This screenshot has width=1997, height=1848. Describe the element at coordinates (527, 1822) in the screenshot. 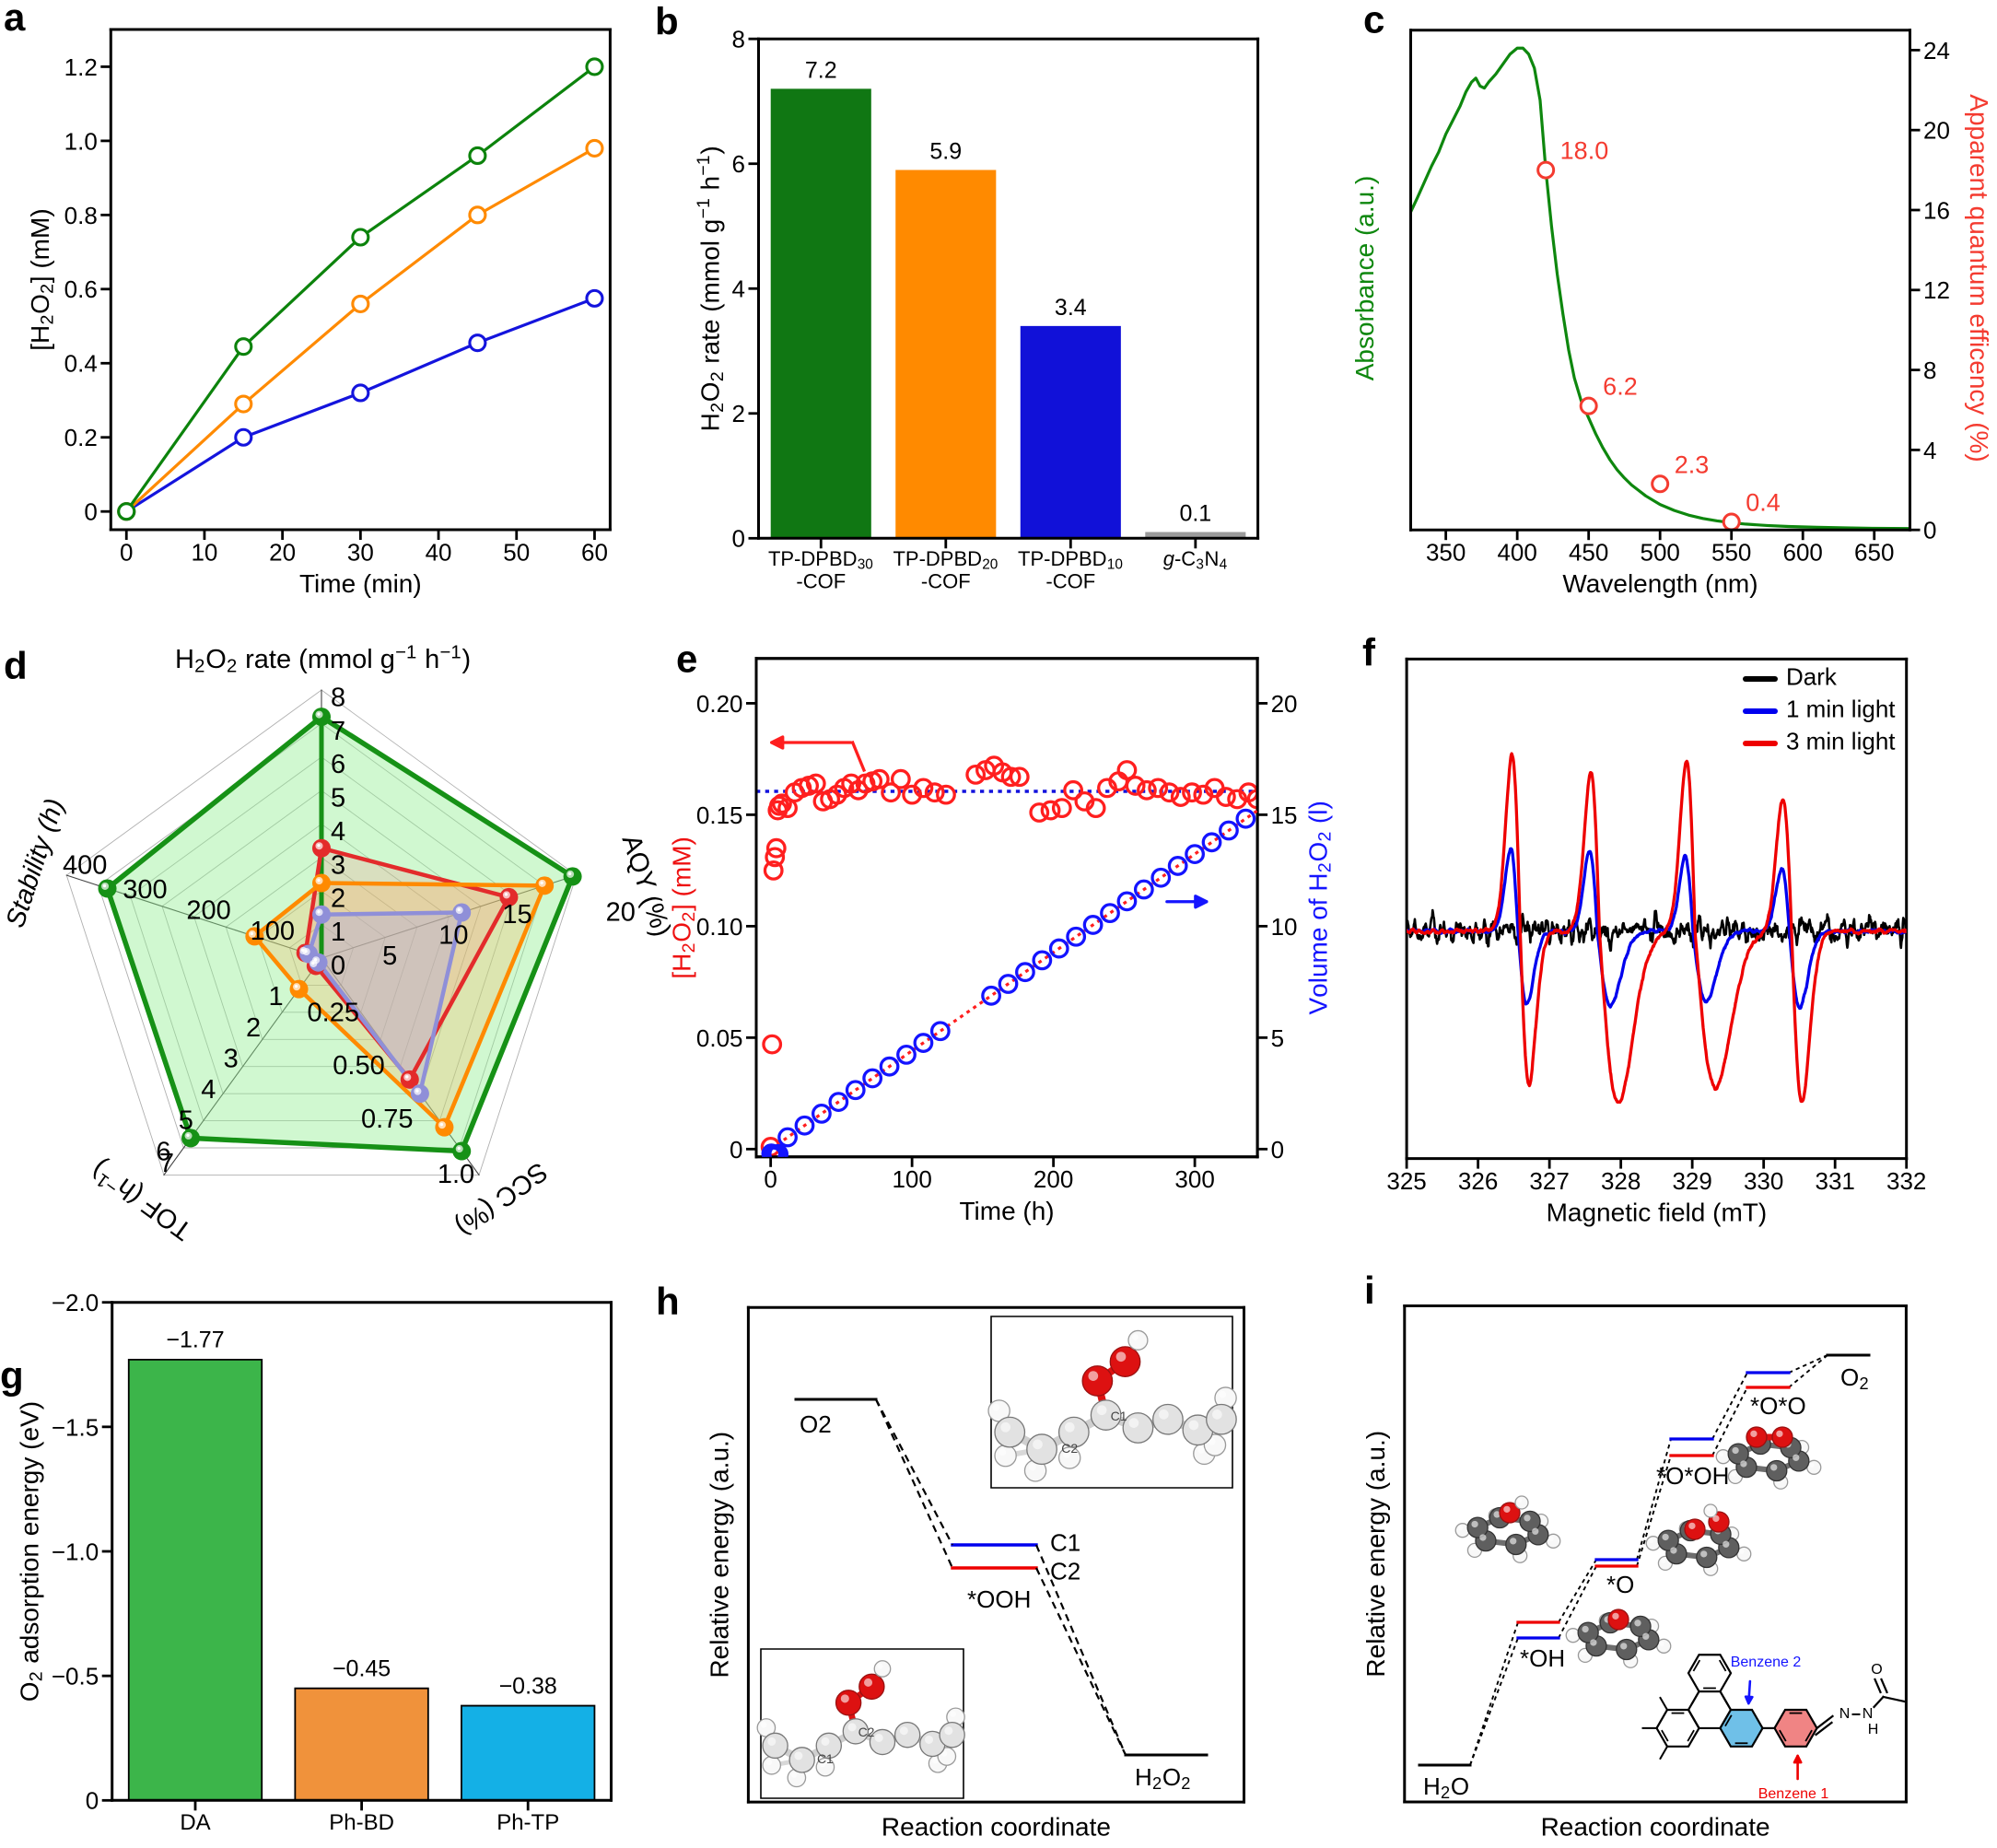

I see `svg-text: Ph-TP` at that location.